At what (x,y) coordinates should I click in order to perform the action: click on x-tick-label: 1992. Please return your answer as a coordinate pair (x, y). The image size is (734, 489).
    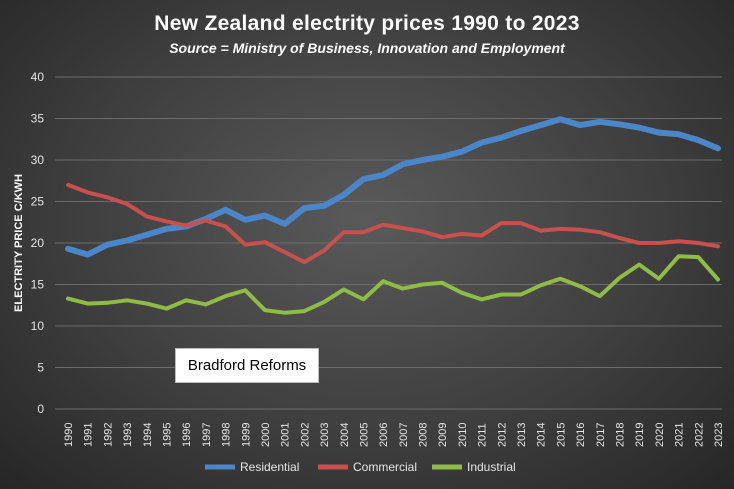
    Looking at the image, I should click on (108, 435).